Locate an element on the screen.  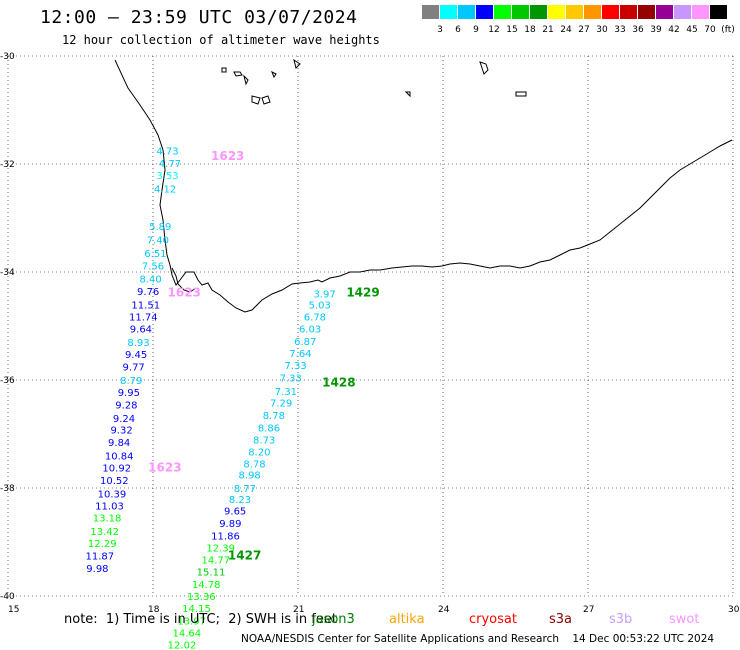
wave-height-value: 13.36 is located at coordinates (201, 597).